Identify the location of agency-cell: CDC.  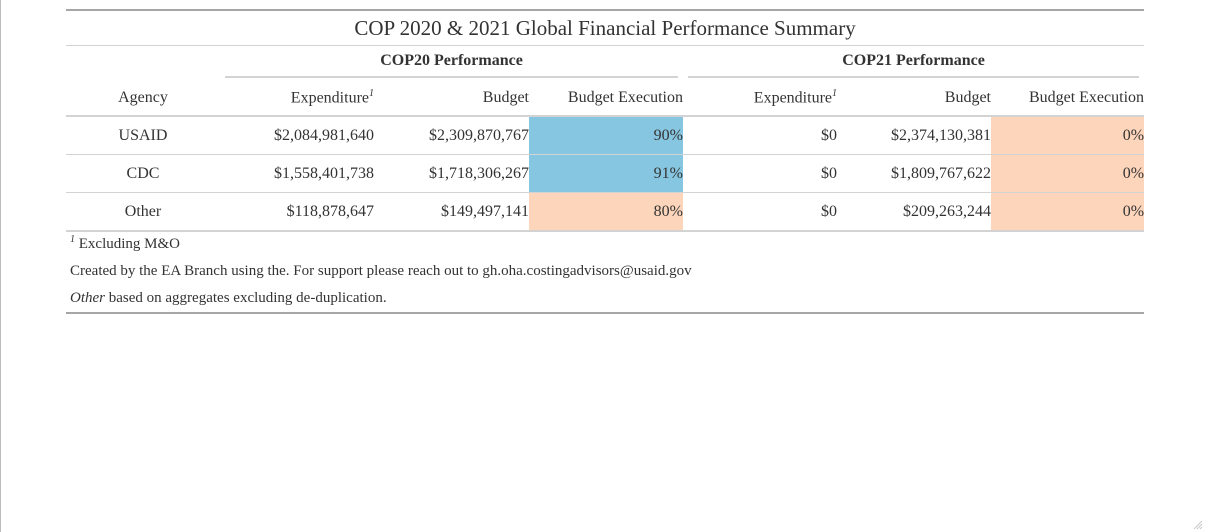
(143, 173).